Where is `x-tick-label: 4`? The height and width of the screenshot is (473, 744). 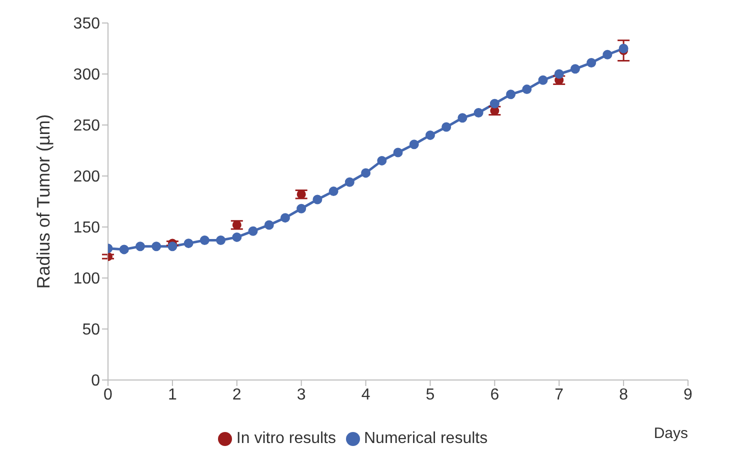
x-tick-label: 4 is located at coordinates (365, 395).